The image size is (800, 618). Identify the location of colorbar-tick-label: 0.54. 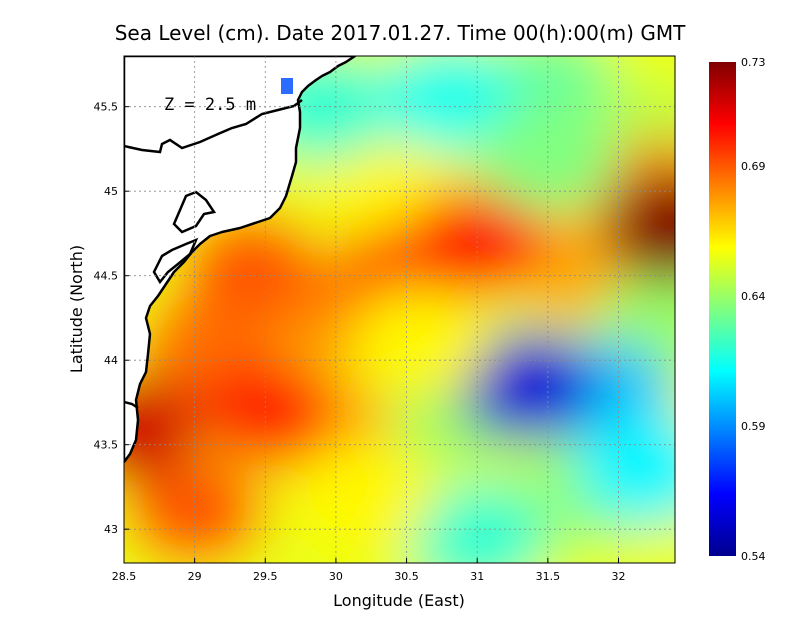
(753, 556).